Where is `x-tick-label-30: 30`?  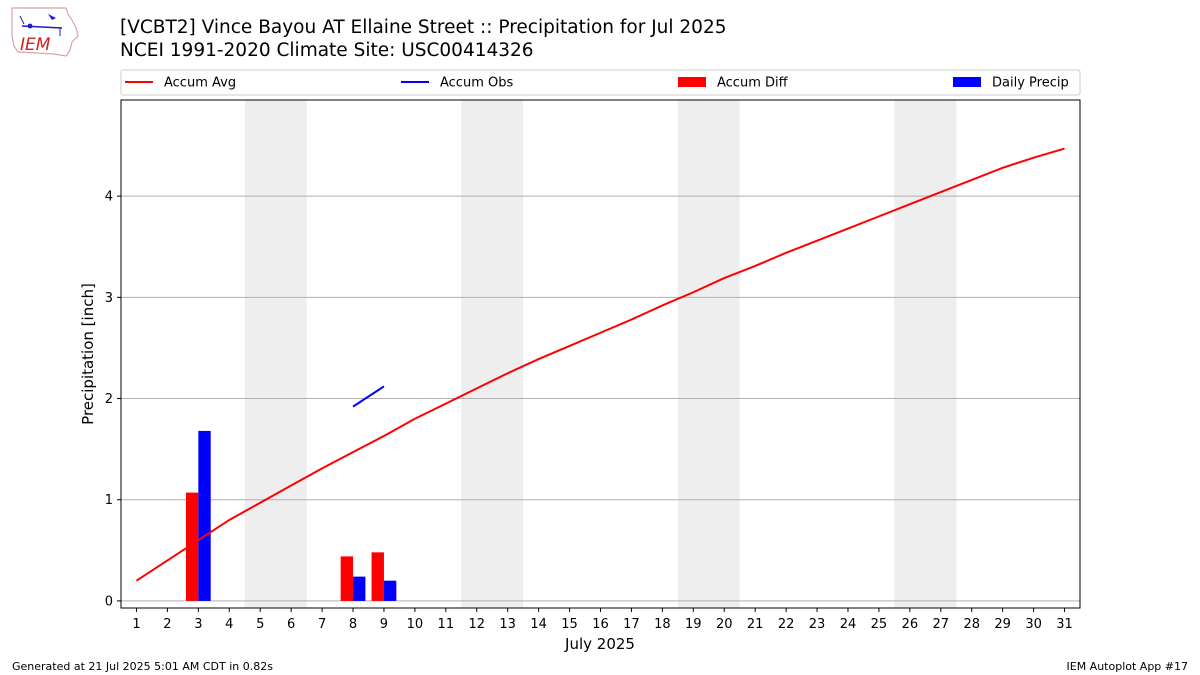 x-tick-label-30: 30 is located at coordinates (1033, 624).